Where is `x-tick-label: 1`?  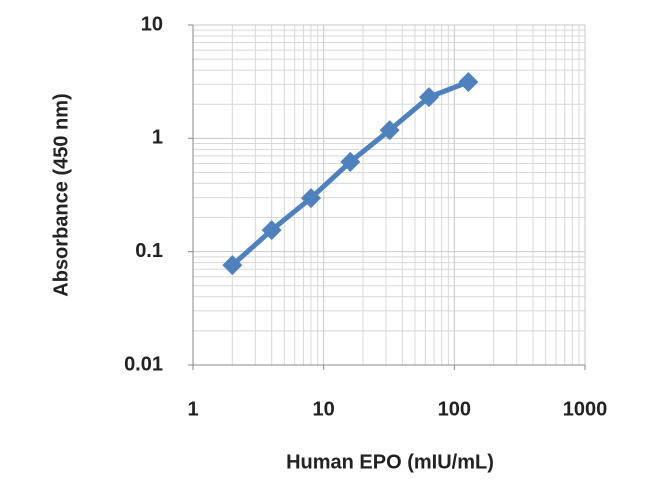
x-tick-label: 1 is located at coordinates (192, 409).